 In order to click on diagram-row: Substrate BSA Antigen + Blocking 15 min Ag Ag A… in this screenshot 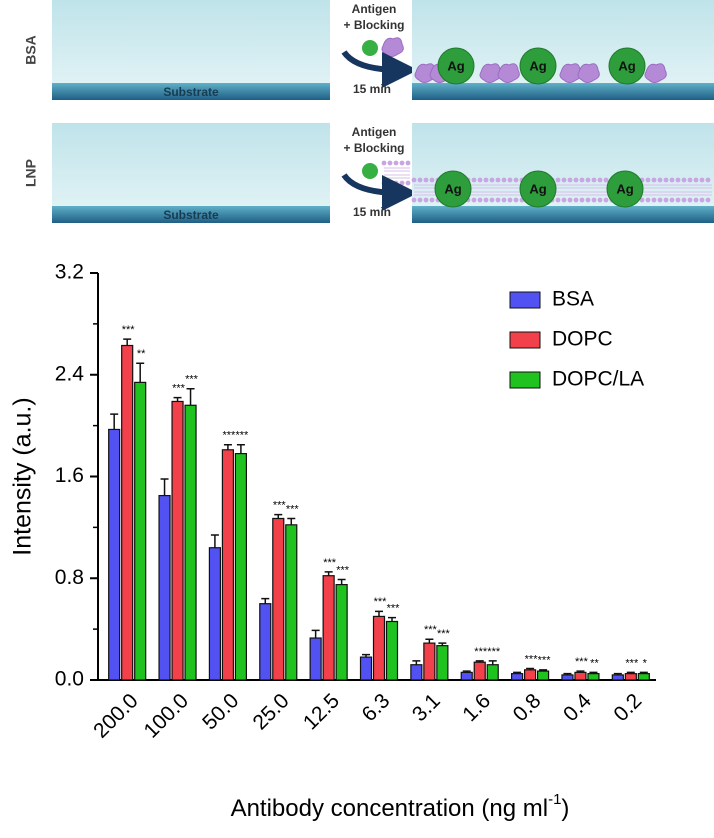, I will do `click(368, 50)`.